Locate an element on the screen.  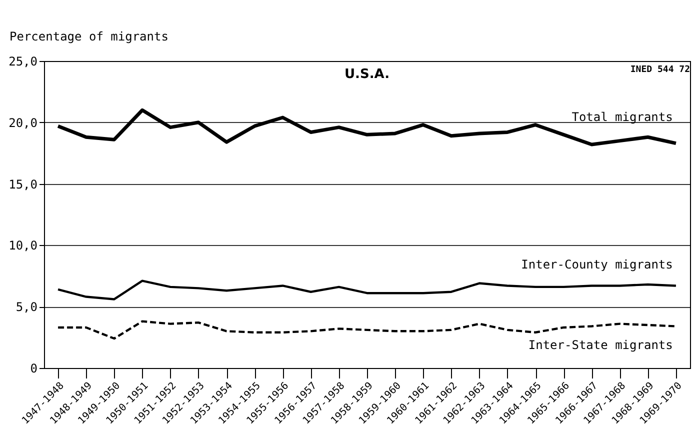
y-axis-title: Percentage of migrants is located at coordinates (89, 37).